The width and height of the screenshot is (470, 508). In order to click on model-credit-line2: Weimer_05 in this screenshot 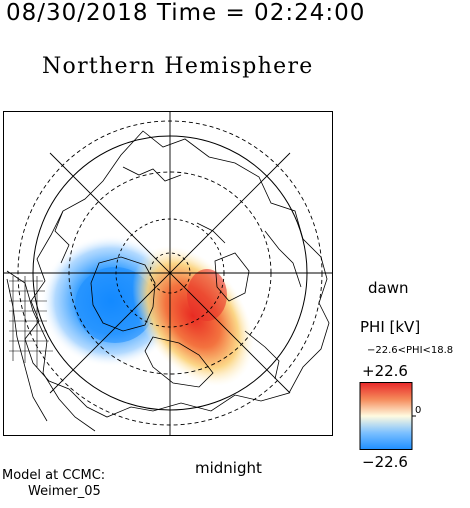, I will do `click(64, 491)`.